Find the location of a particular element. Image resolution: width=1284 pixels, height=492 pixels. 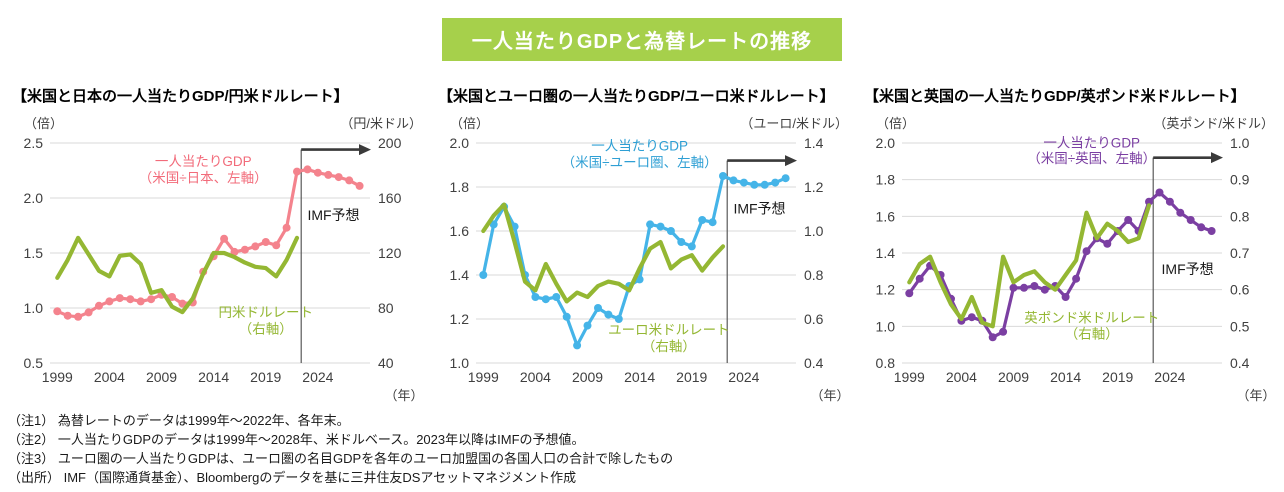

fx-rate-line is located at coordinates (177, 275).